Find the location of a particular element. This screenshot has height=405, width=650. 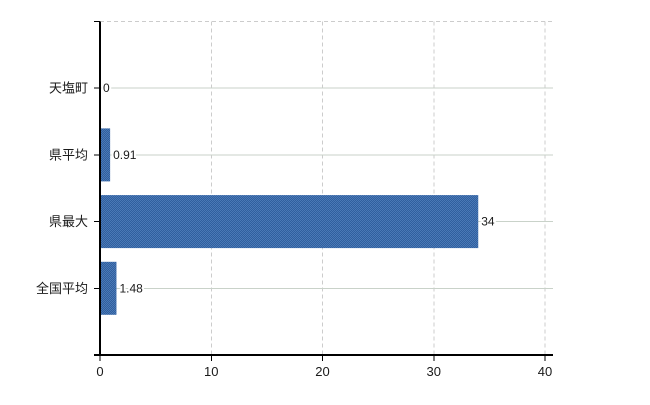

category-label: 県平均 is located at coordinates (68, 154).